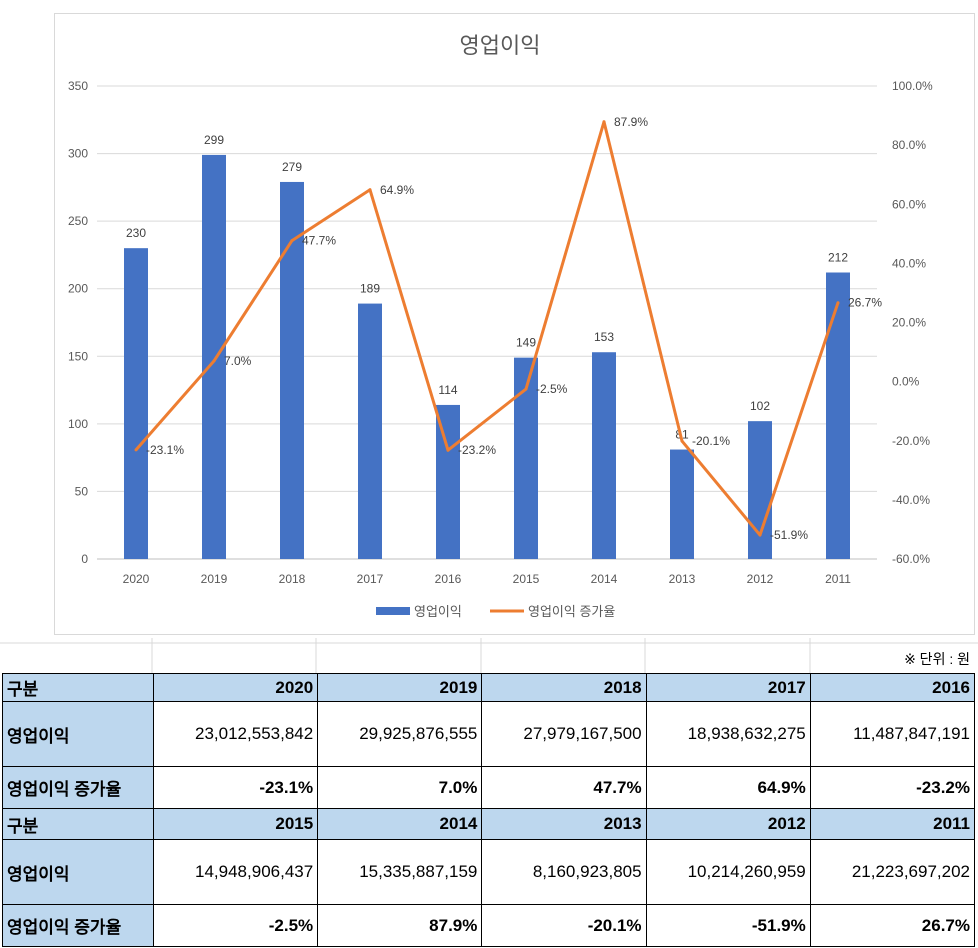  I want to click on table-header-row: 구분 2020 2019 2018 2017 2016, so click(489, 687).